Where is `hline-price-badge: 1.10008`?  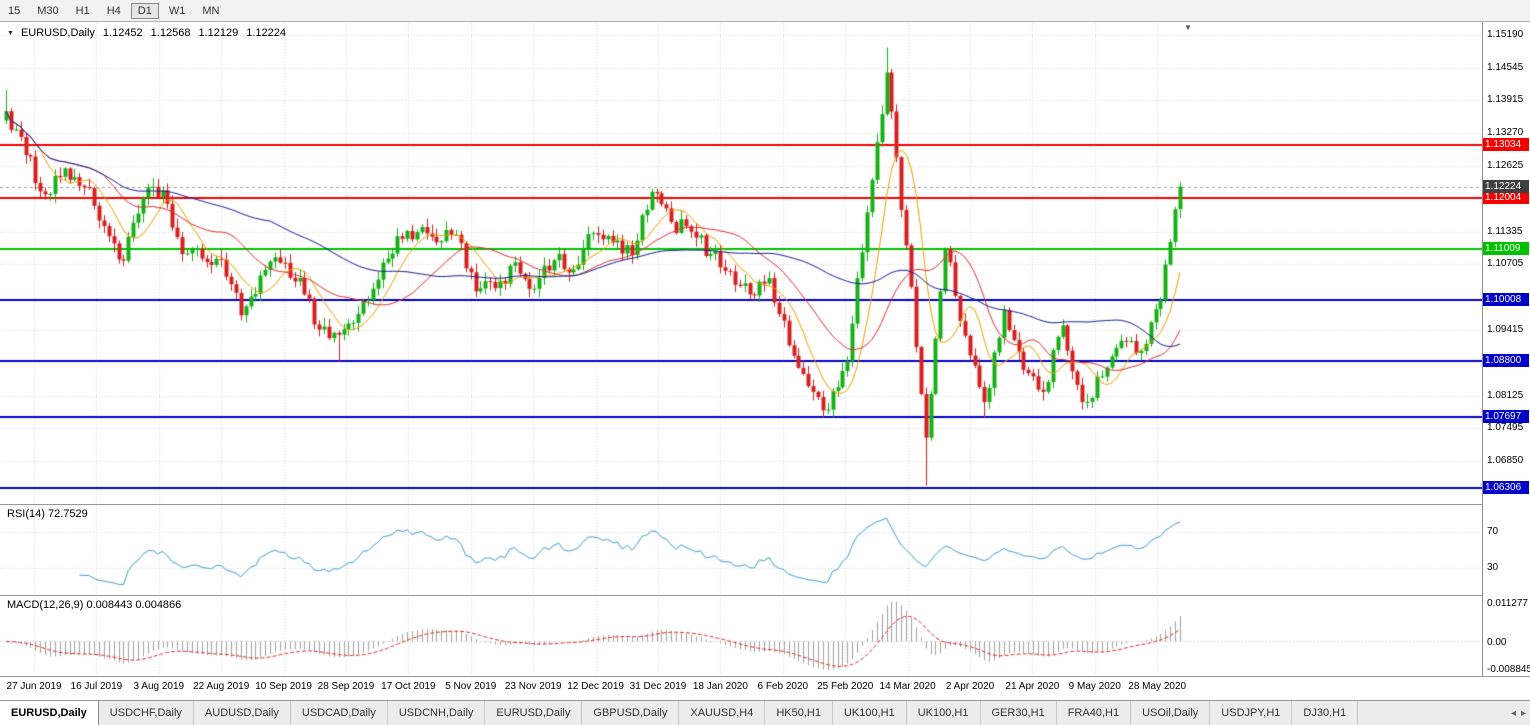 hline-price-badge: 1.10008 is located at coordinates (1506, 299).